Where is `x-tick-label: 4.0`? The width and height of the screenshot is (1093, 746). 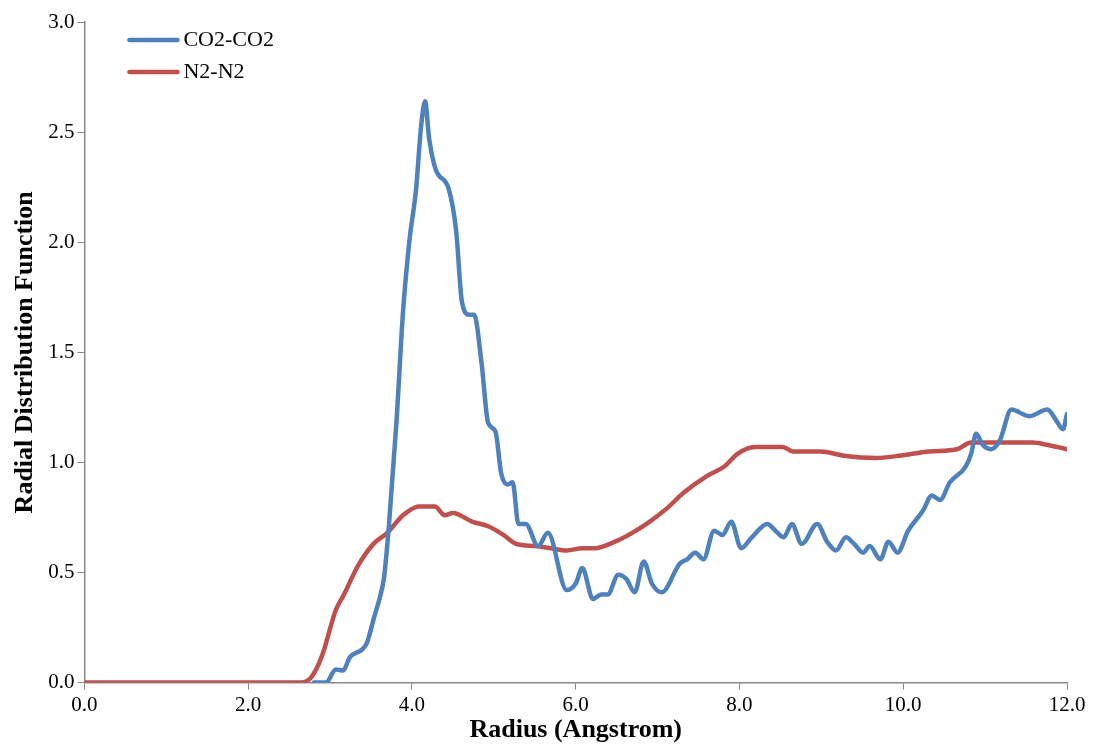 x-tick-label: 4.0 is located at coordinates (412, 703).